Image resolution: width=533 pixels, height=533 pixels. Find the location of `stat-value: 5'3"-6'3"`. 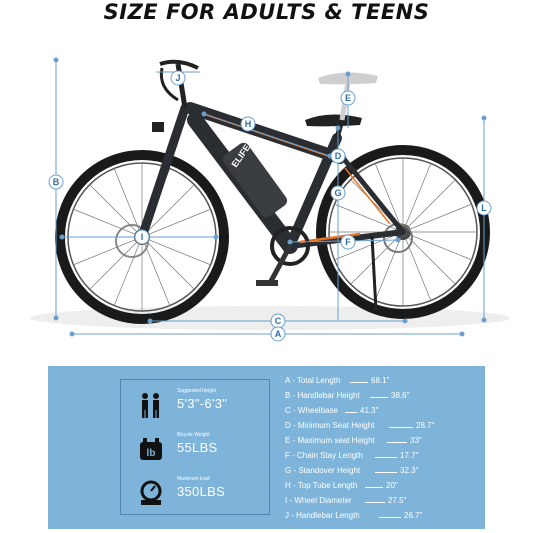

stat-value: 5'3"-6'3" is located at coordinates (202, 403).